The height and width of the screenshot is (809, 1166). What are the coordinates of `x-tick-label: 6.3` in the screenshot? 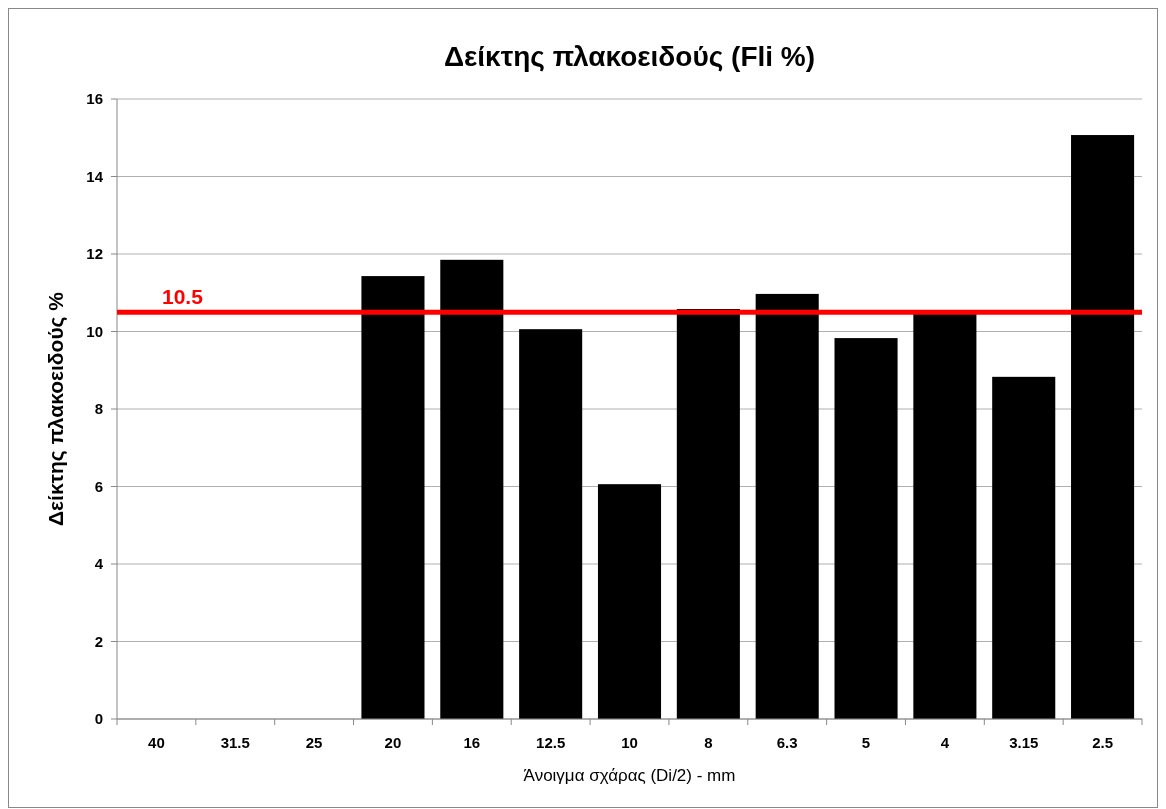 It's located at (787, 742).